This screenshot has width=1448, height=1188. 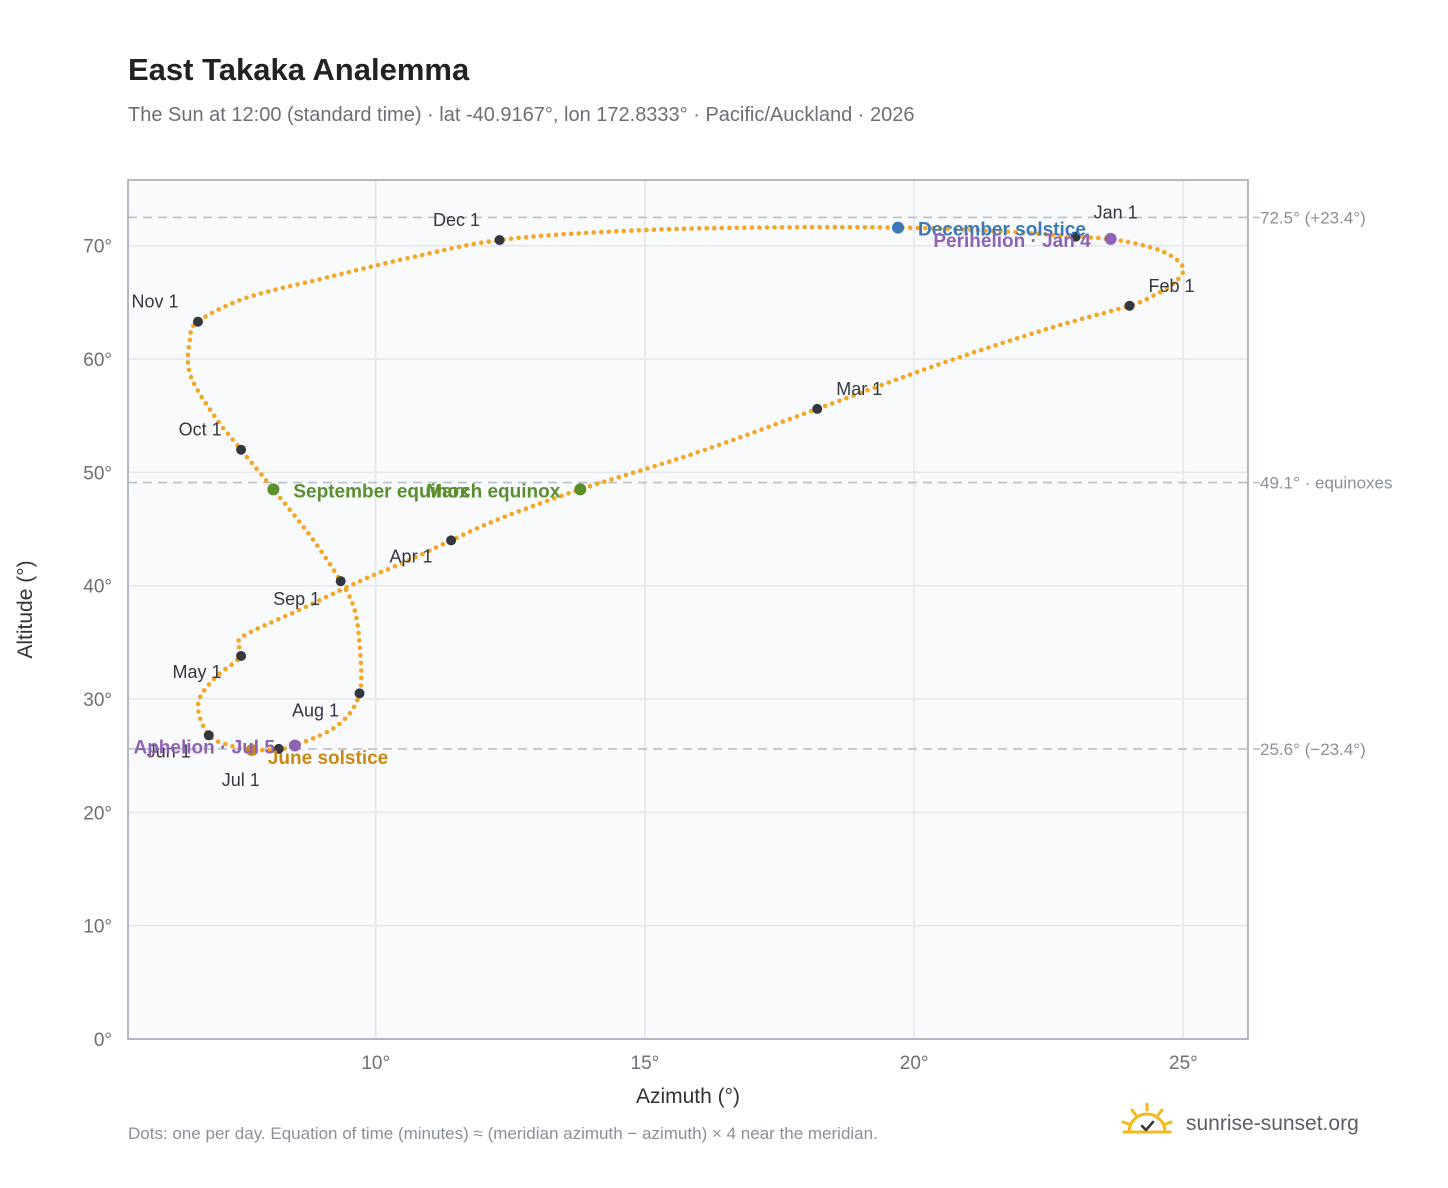 I want to click on y-tick-label: 60°, so click(x=97, y=360).